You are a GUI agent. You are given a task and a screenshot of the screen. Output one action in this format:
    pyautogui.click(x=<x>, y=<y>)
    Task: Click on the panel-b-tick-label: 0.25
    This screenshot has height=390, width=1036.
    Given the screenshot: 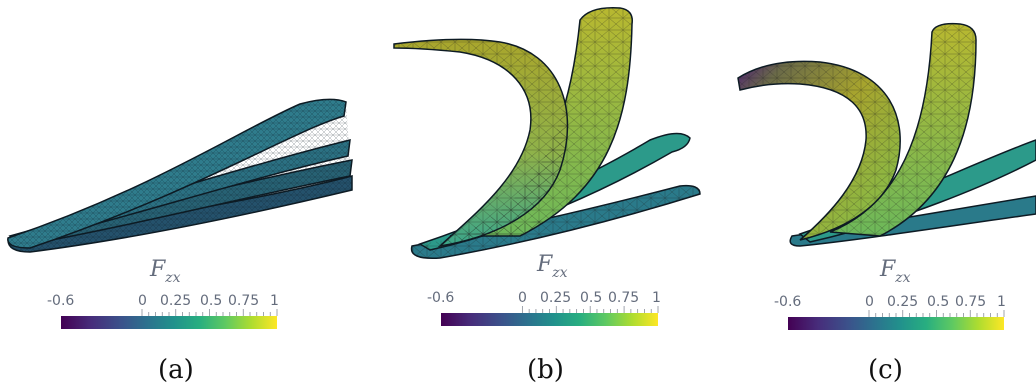 What is the action you would take?
    pyautogui.click(x=555, y=298)
    